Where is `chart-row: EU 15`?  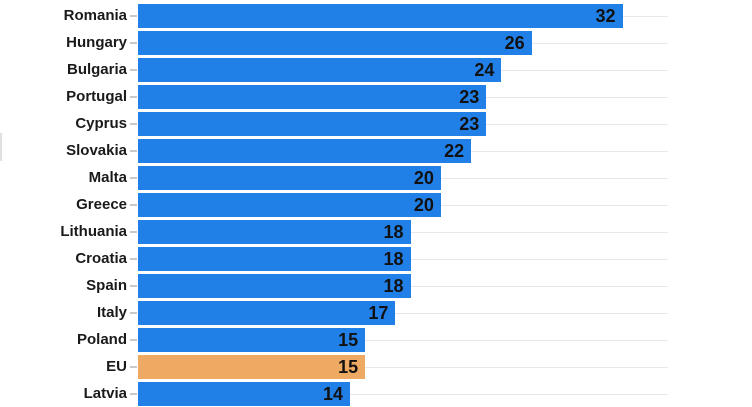 chart-row: EU 15 is located at coordinates (376, 366).